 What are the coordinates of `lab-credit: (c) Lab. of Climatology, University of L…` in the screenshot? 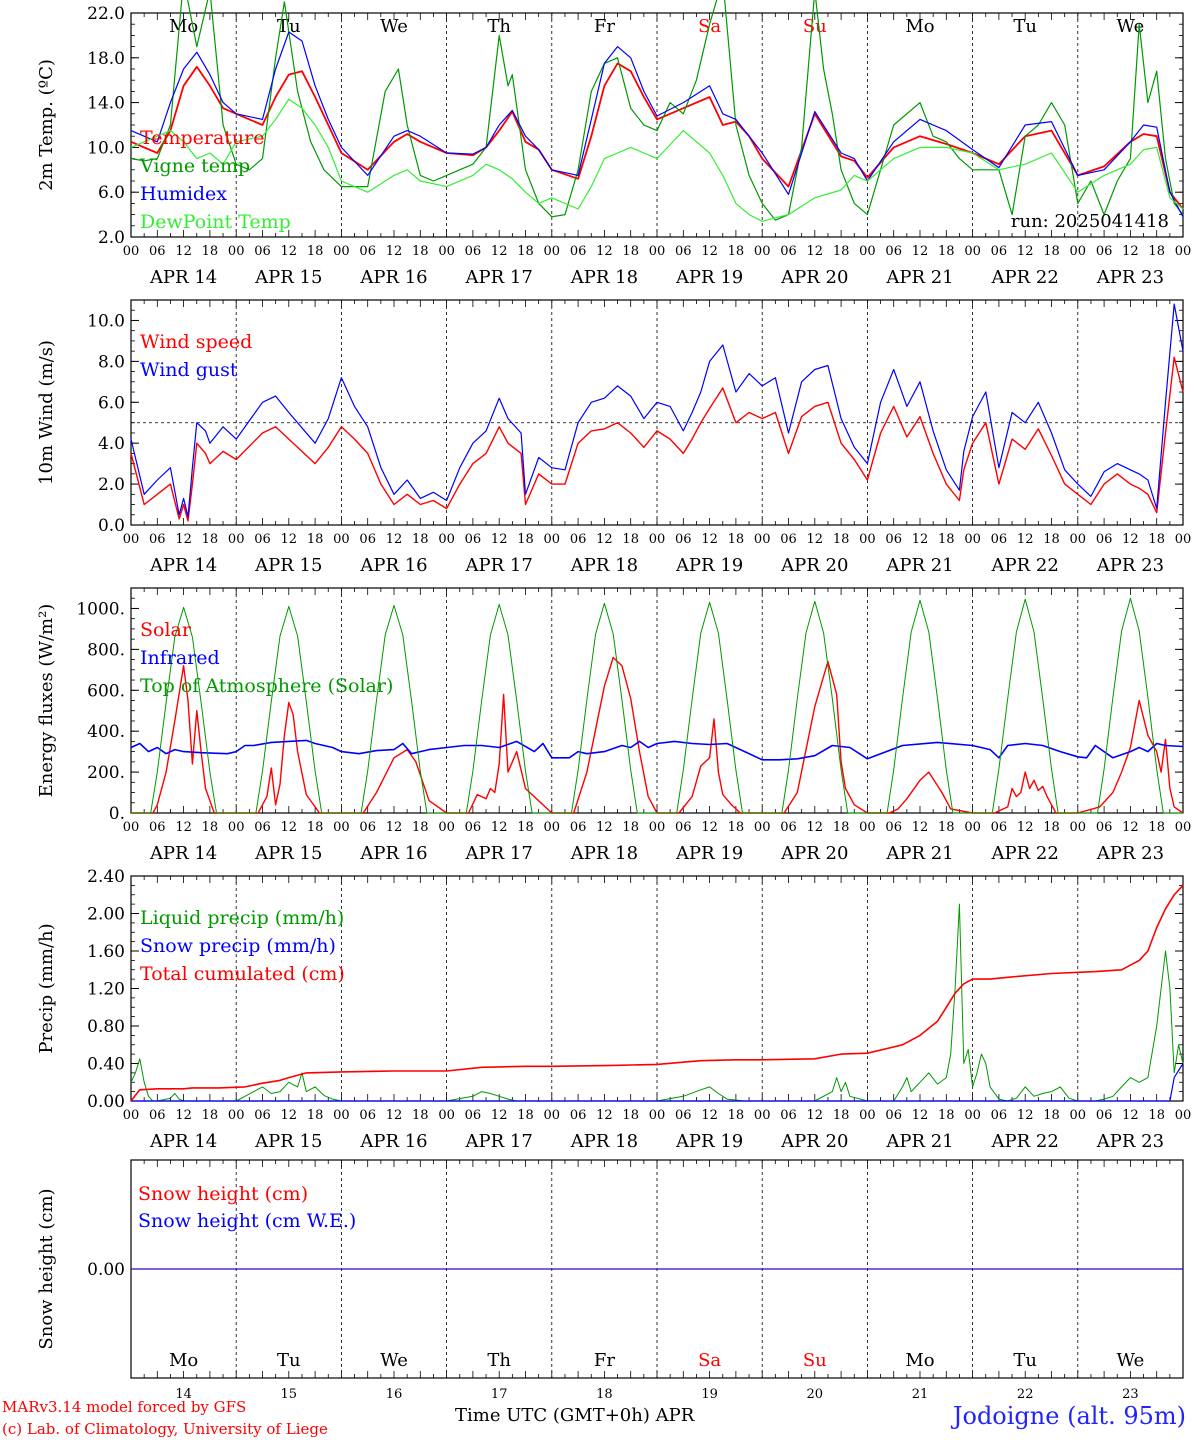 It's located at (165, 1429).